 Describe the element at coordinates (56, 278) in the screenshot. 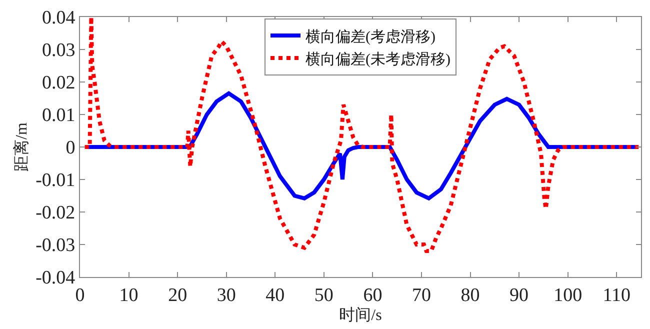

I see `y-tick-label: -0.04` at that location.